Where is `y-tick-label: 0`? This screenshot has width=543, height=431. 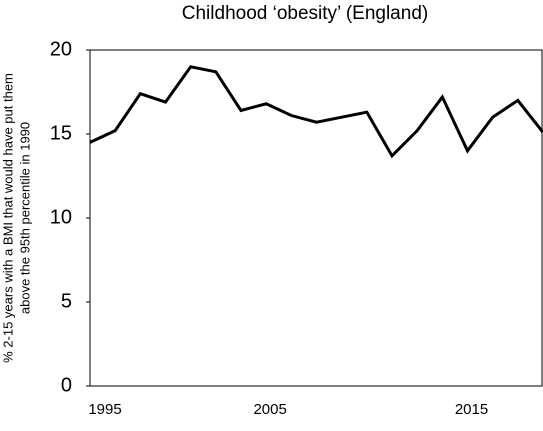 y-tick-label: 0 is located at coordinates (66, 385).